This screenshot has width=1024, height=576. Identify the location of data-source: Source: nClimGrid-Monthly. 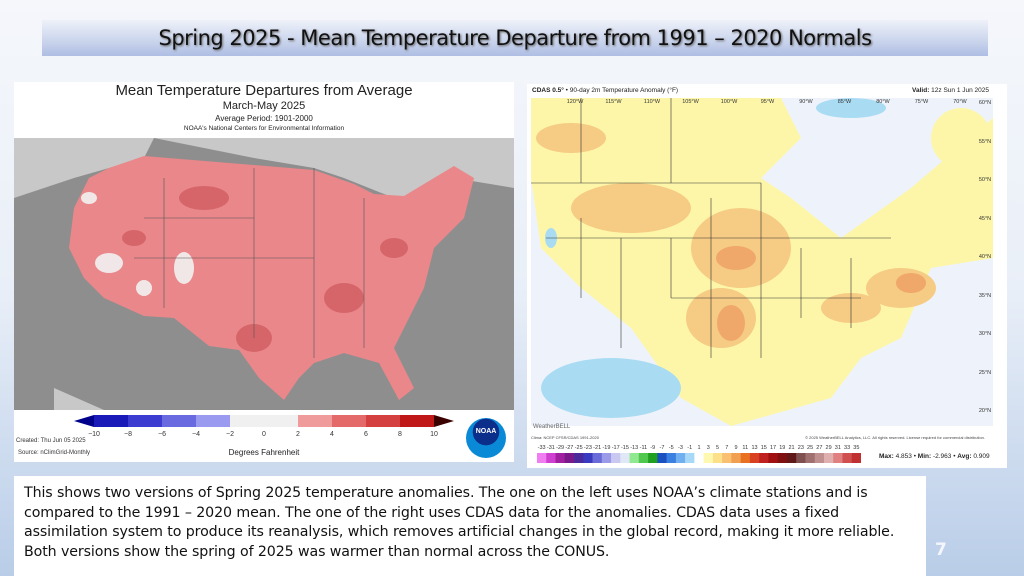
(54, 453).